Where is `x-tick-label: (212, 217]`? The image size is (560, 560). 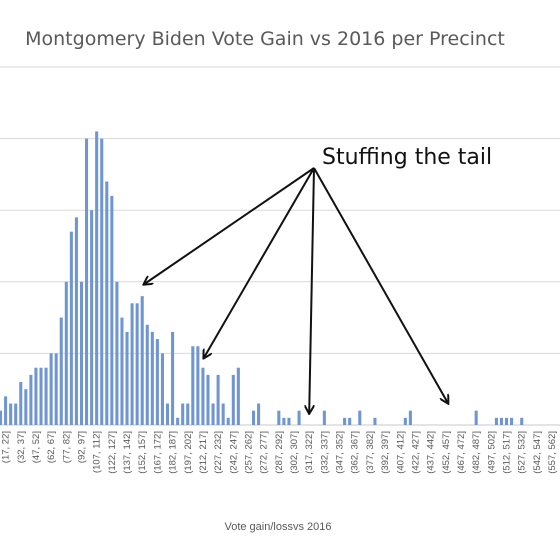
x-tick-label: (212, 217] is located at coordinates (203, 452).